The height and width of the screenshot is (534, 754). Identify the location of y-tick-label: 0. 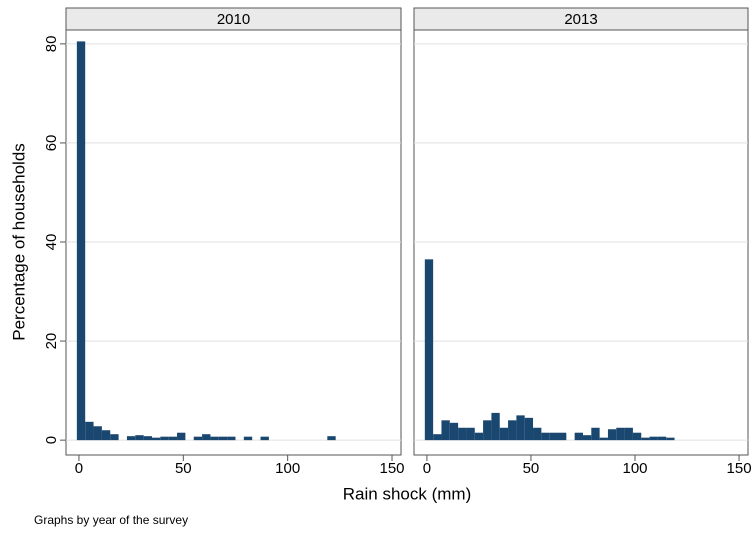
(51, 440).